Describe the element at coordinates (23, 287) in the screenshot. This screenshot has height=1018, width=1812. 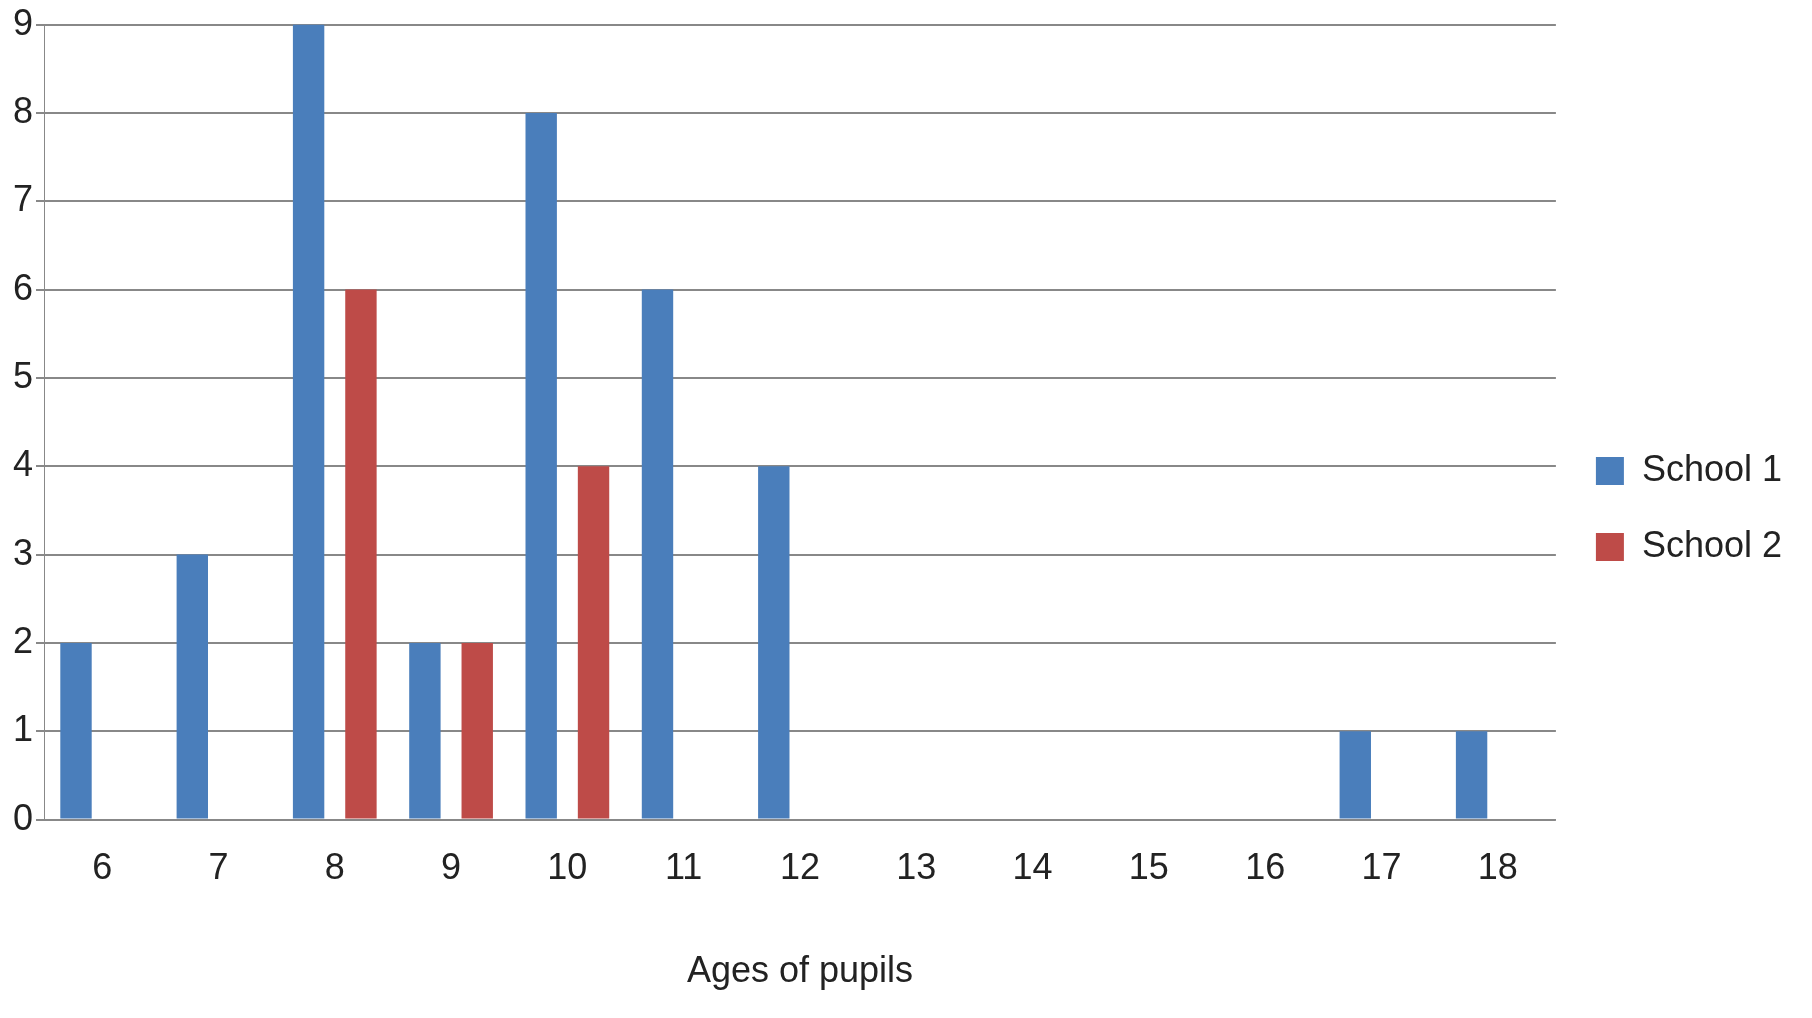
I see `y-tick-label: 6` at that location.